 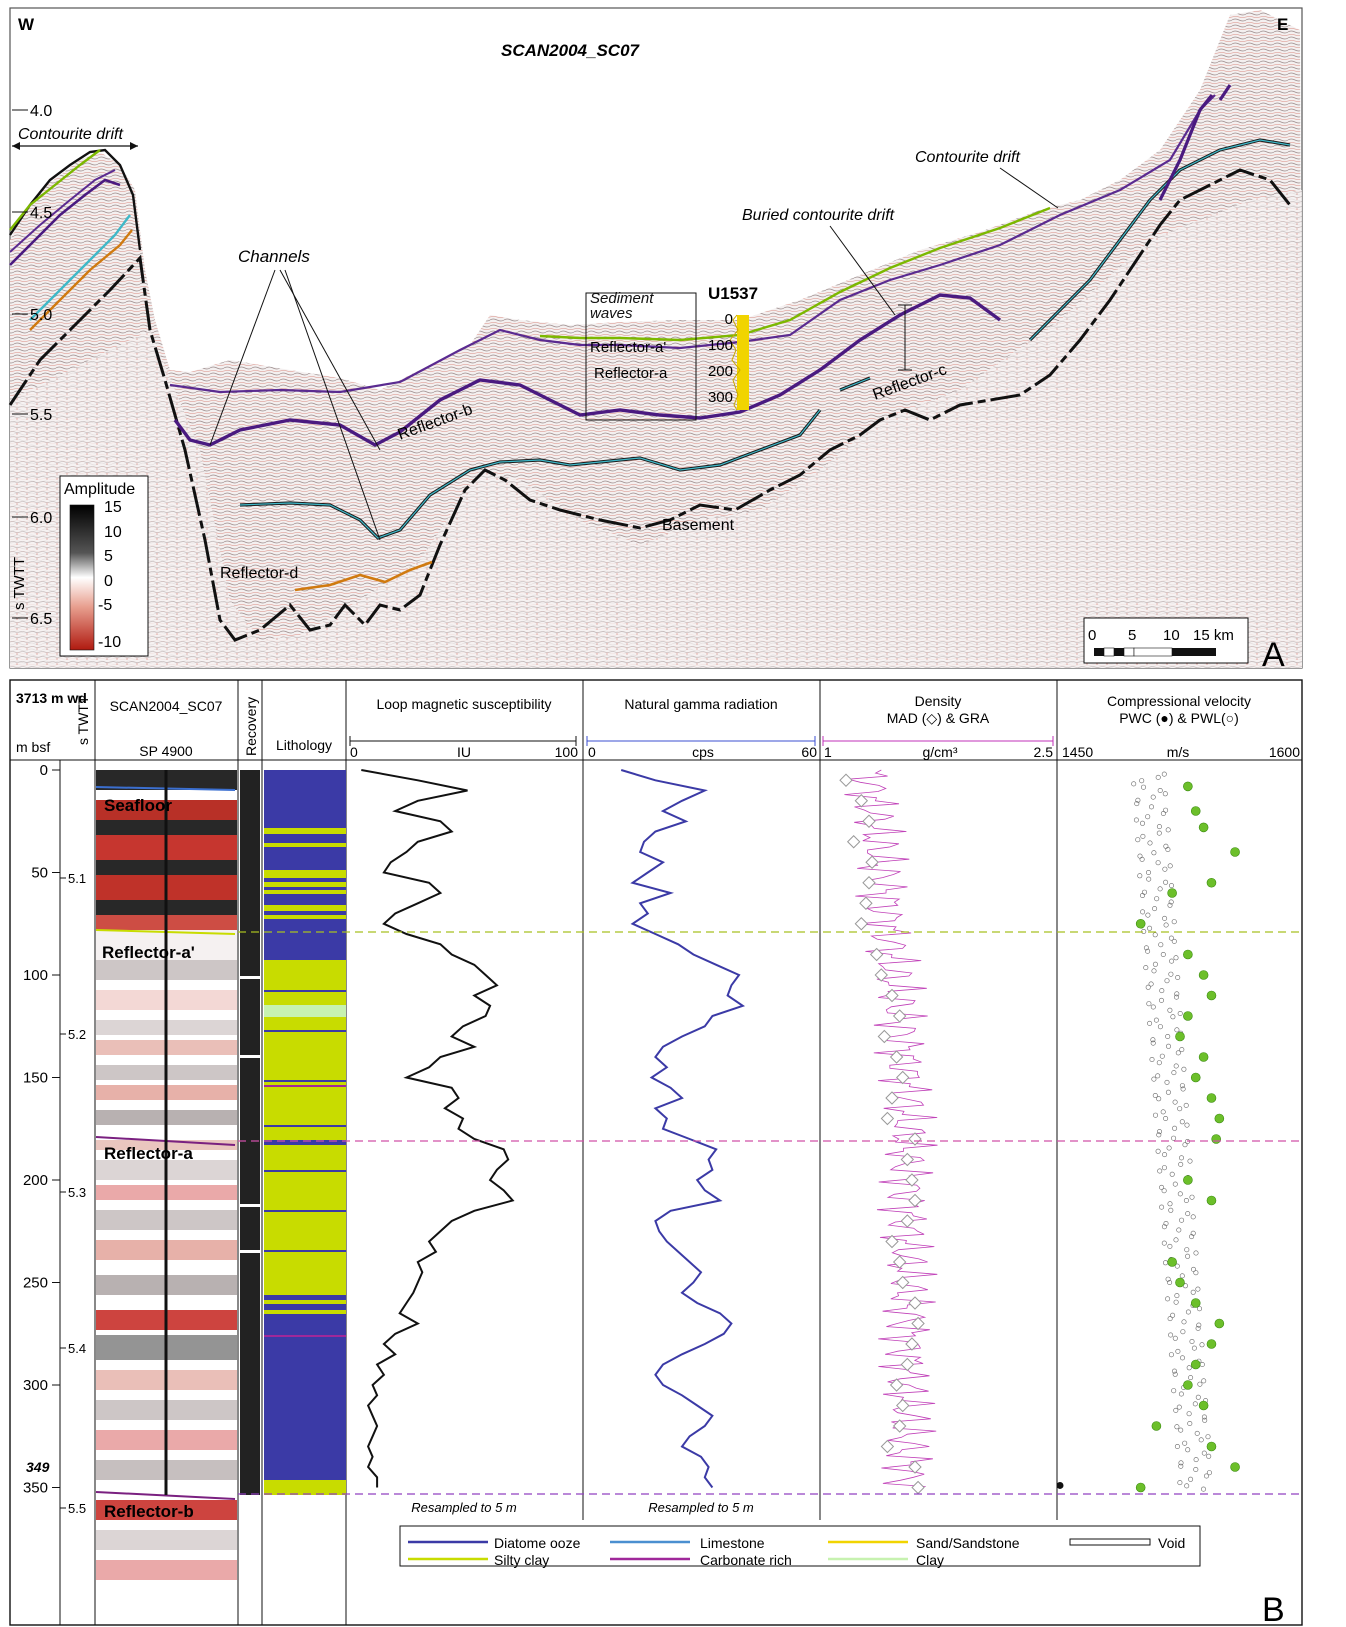 What do you see at coordinates (720, 358) in the screenshot?
I see `site-depths: 0 100 200 300` at bounding box center [720, 358].